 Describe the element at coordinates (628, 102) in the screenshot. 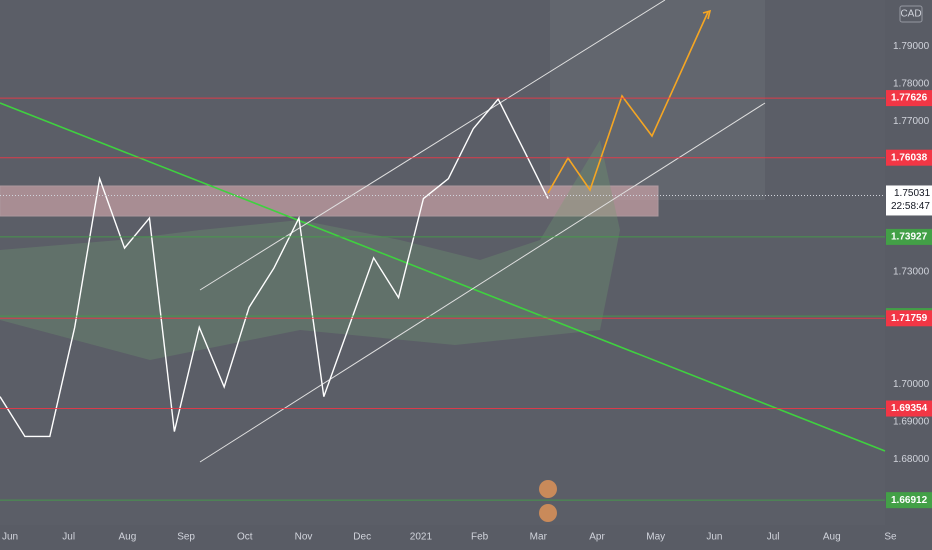

I see `projection` at that location.